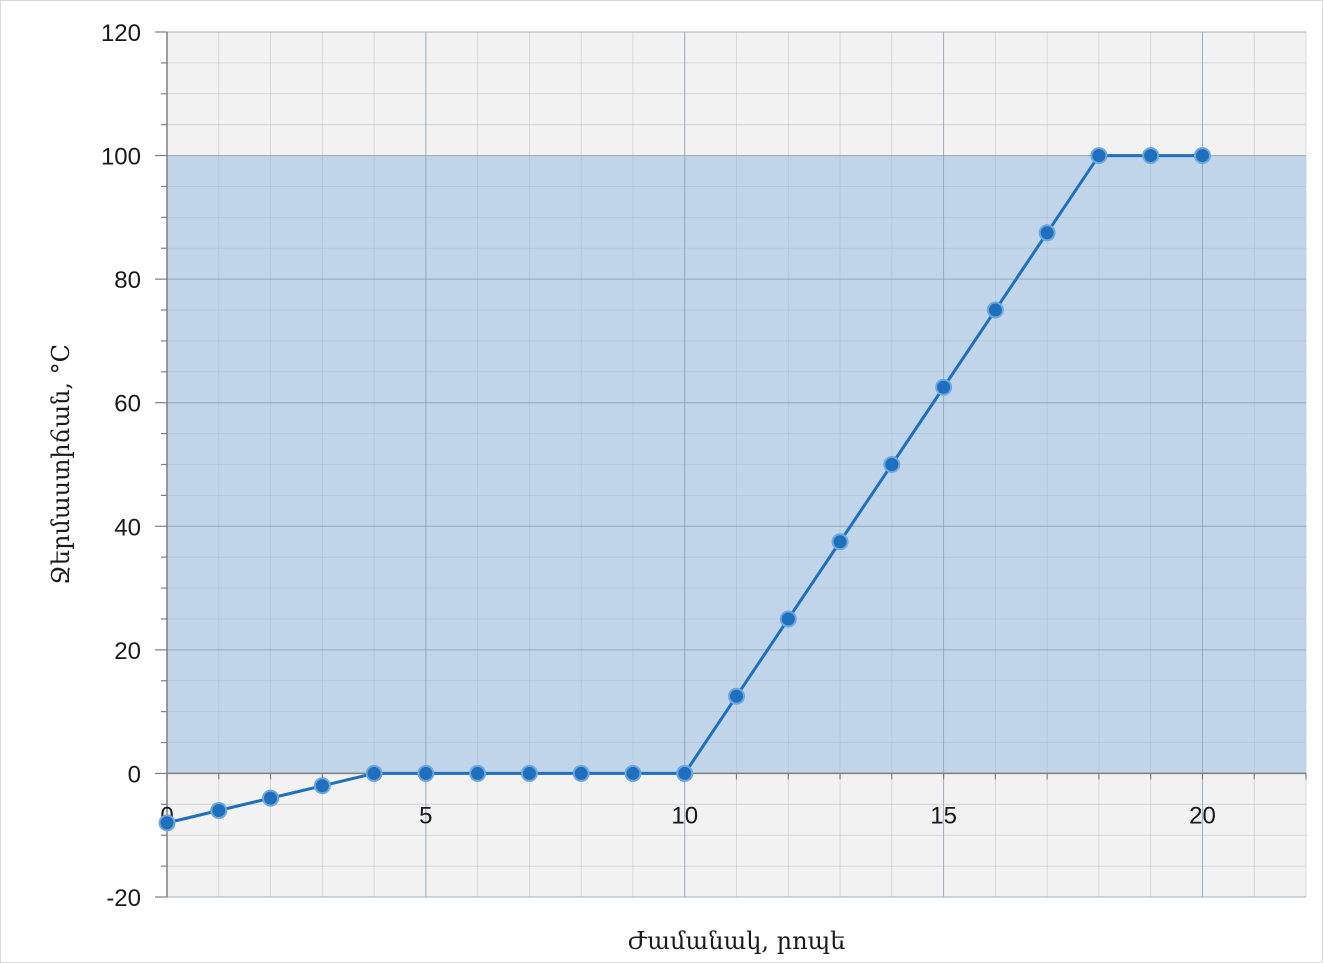 The height and width of the screenshot is (963, 1323). I want to click on y-tick-label: 120, so click(121, 33).